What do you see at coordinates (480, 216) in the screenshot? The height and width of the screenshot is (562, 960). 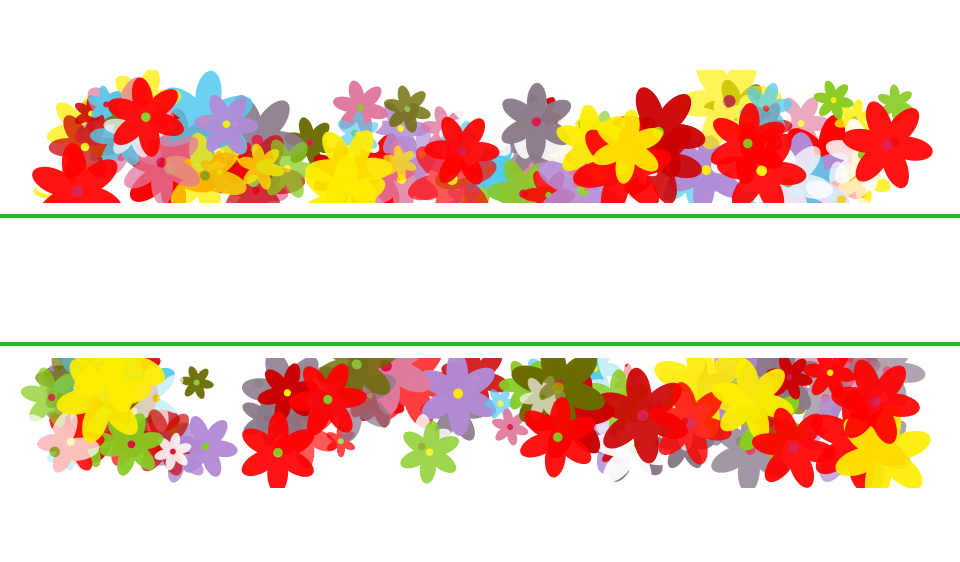 I see `top-green-line` at bounding box center [480, 216].